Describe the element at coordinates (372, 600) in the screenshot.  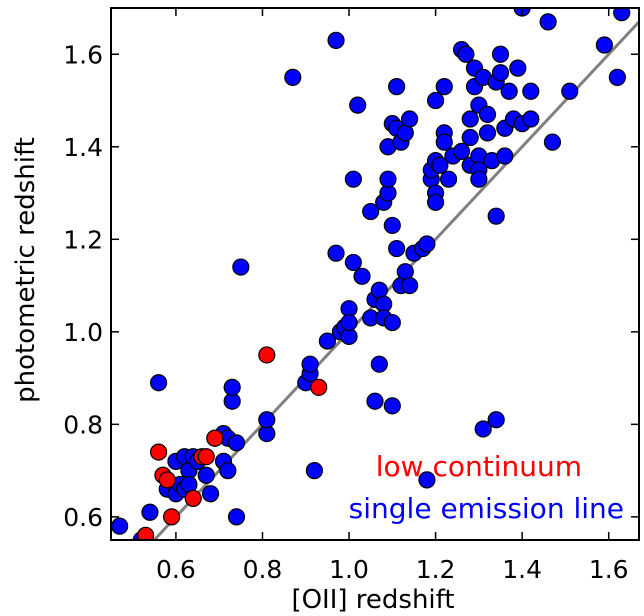
I see `x-axis-label: [OII] redshift` at that location.